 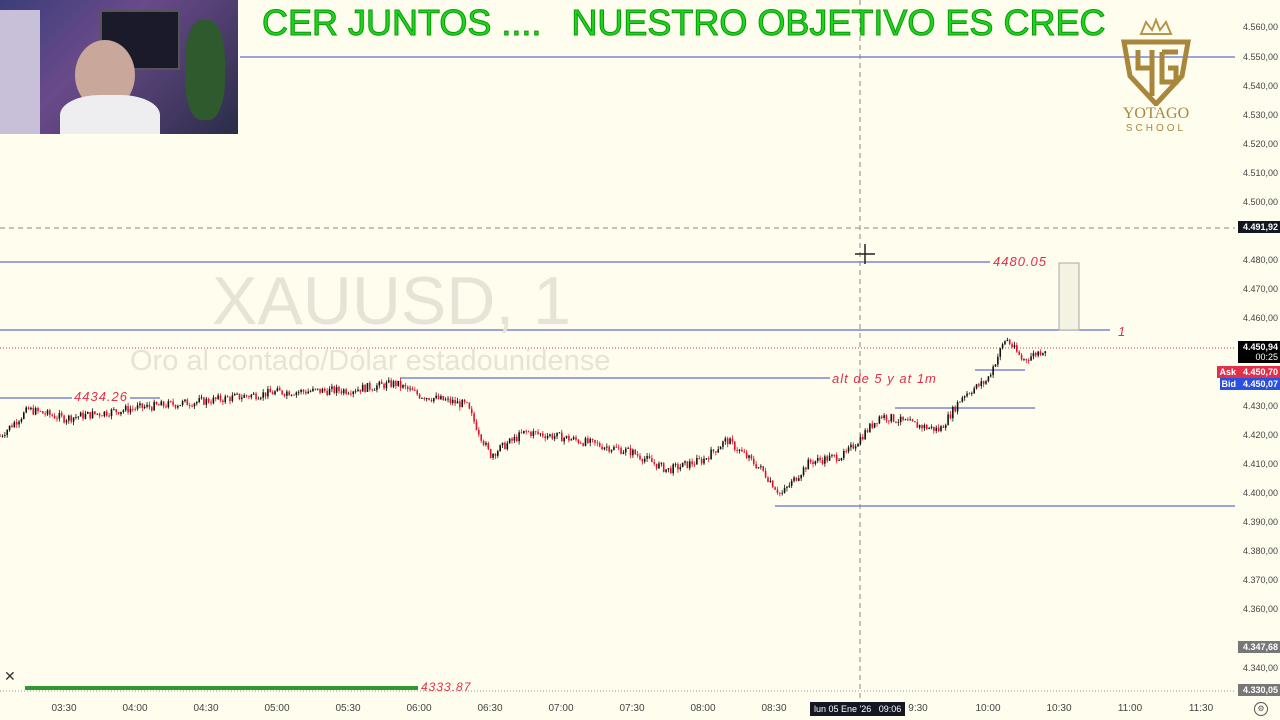 I want to click on last-price: 4.450,94, so click(x=1260, y=347).